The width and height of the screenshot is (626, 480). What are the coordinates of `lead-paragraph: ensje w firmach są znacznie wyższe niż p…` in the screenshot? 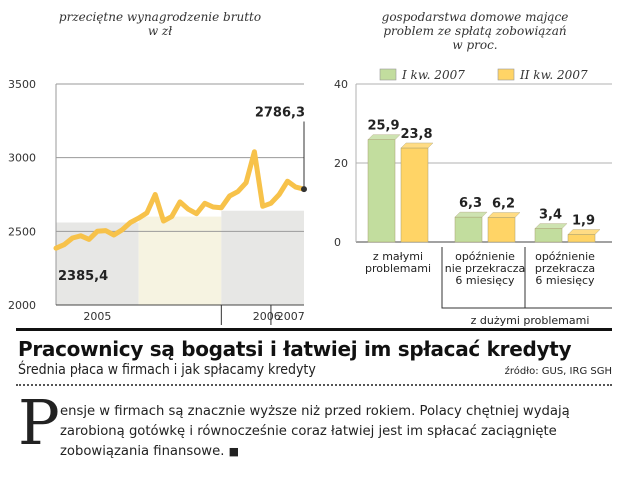 It's located at (338, 432).